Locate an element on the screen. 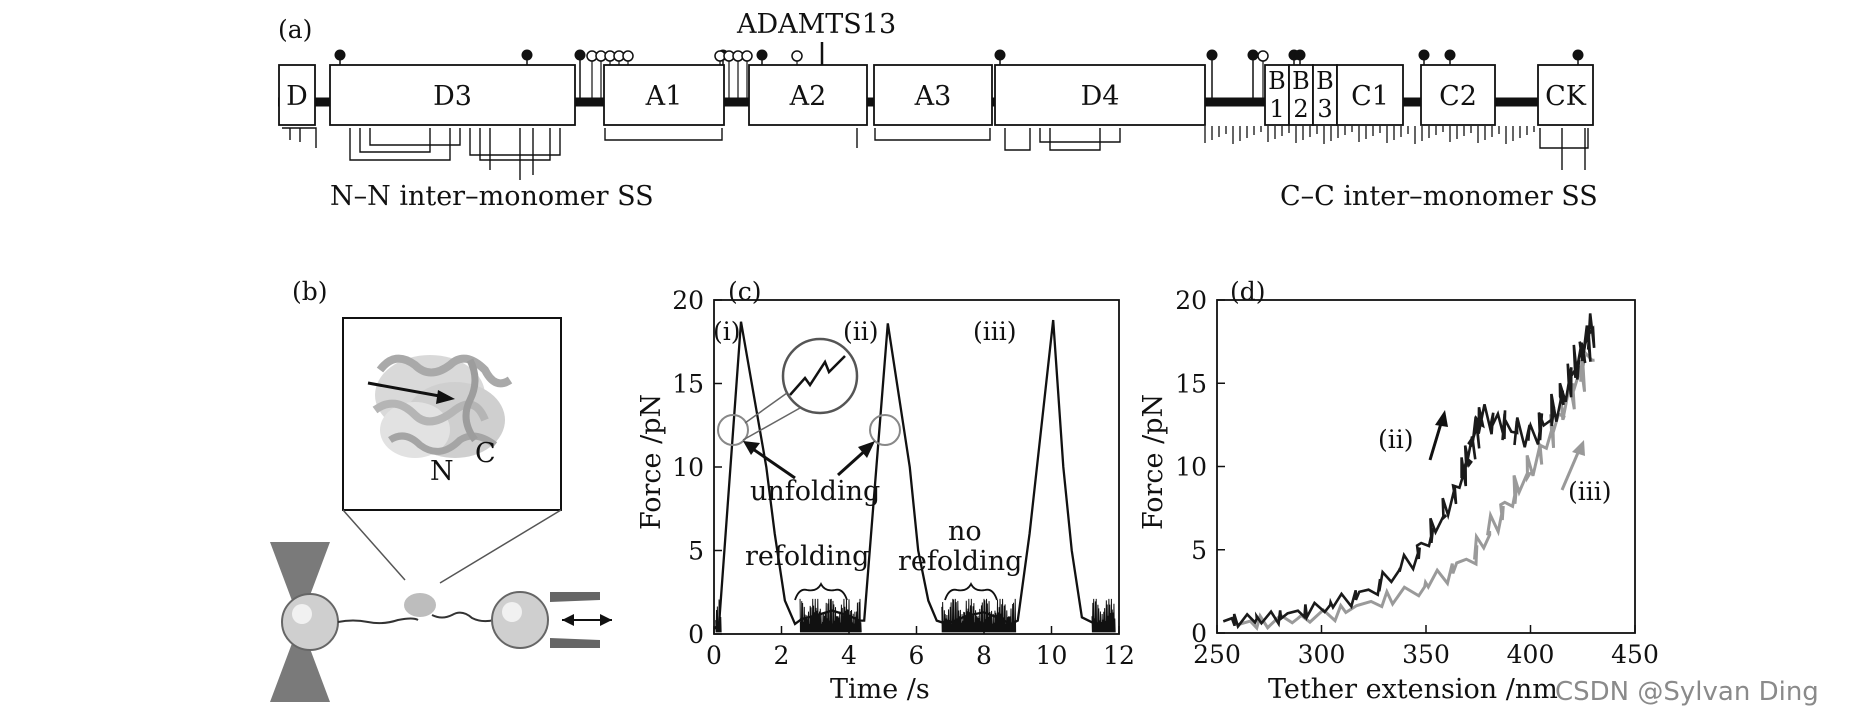 Image resolution: width=1875 pixels, height=725 pixels. trap-beam-top is located at coordinates (300, 582).